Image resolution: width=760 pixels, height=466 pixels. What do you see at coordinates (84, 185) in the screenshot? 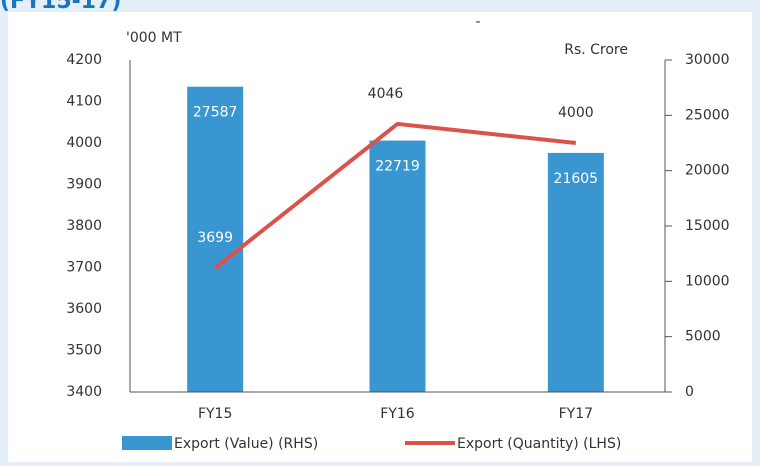
I see `y-tick-label: 3900` at bounding box center [84, 185].